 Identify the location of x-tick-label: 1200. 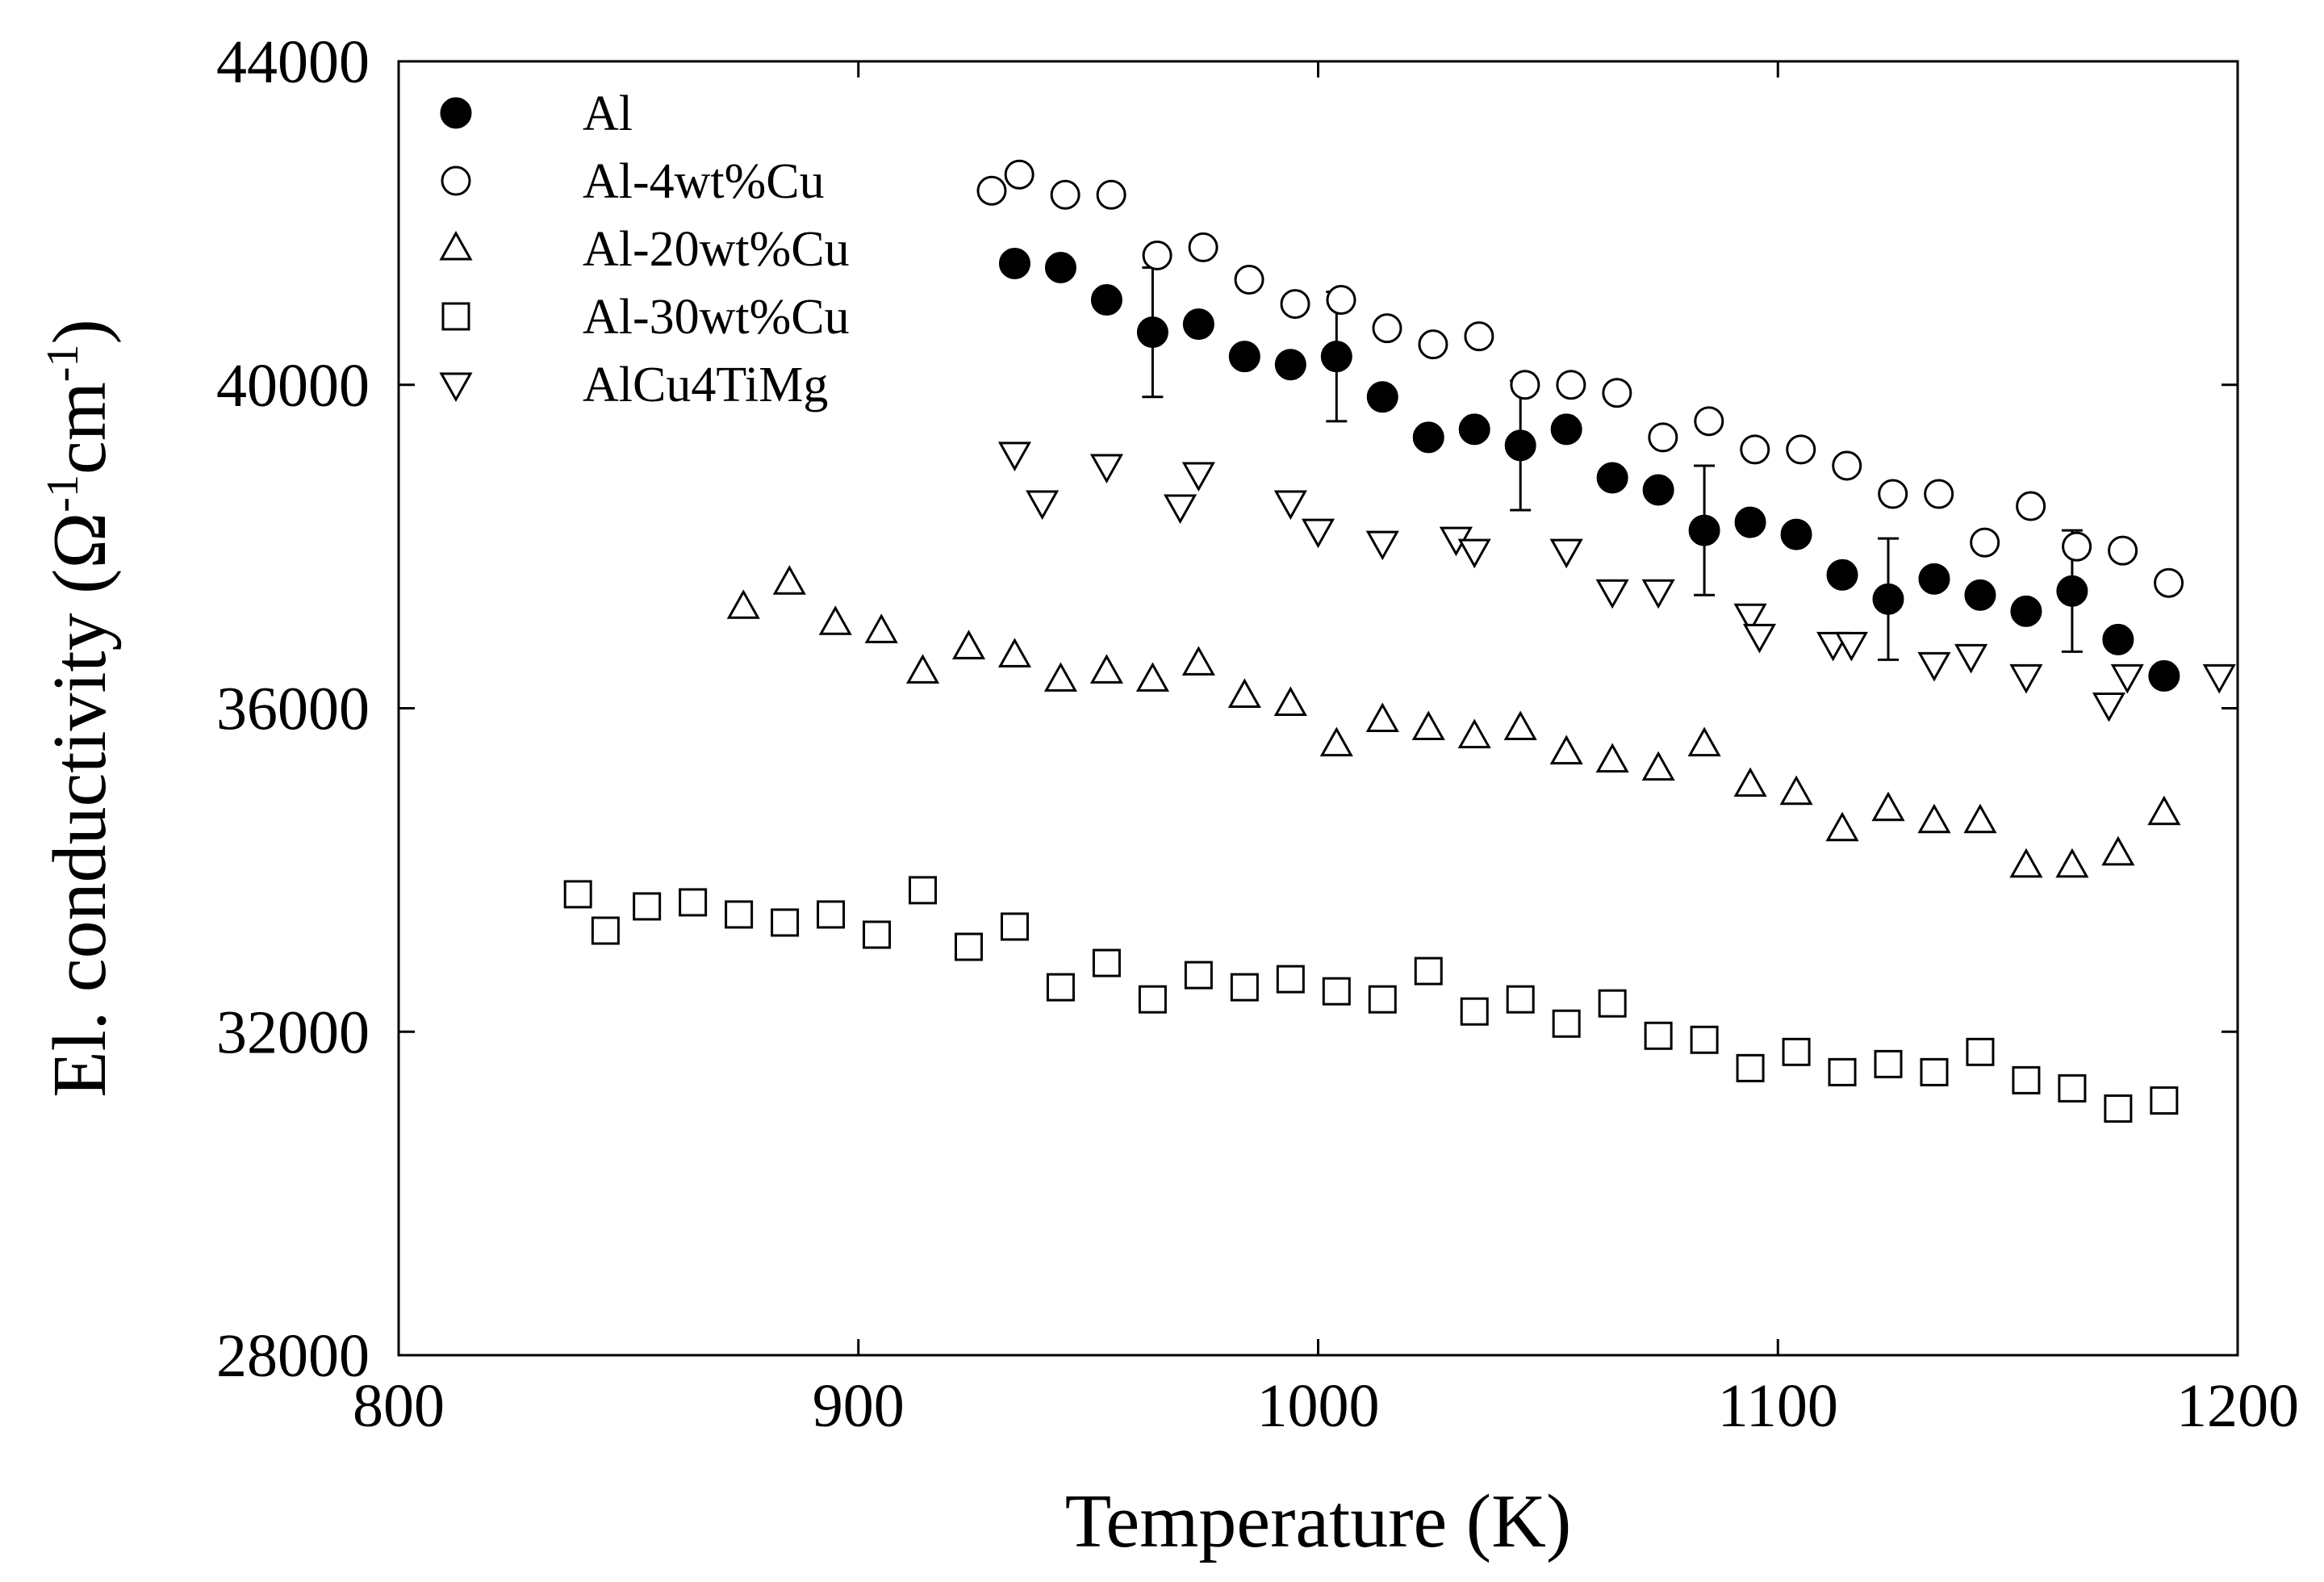
(2237, 1406).